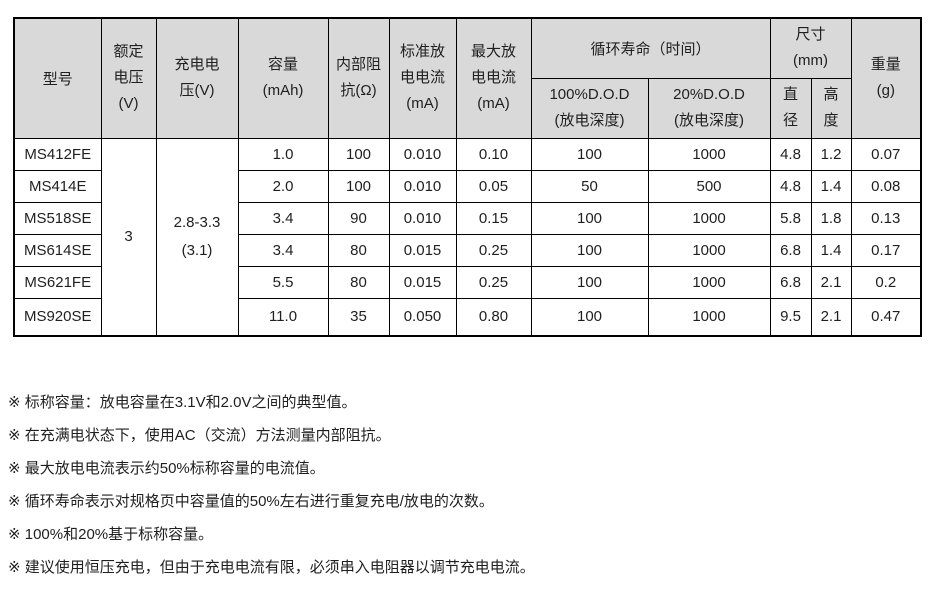  I want to click on weight-cell: 0.17, so click(886, 250).